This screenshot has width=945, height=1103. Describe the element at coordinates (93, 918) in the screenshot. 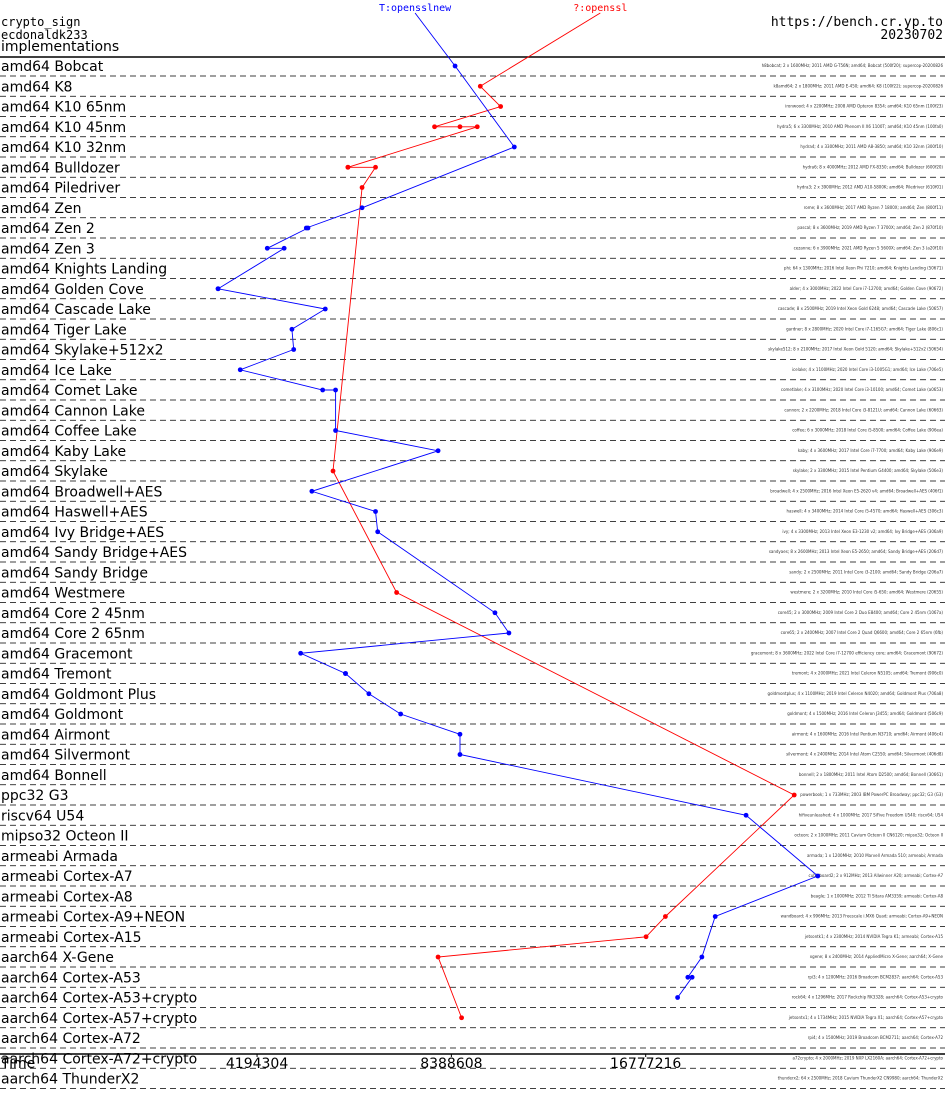

I see `category-label: armeabi Cortex-A9+NEON` at that location.